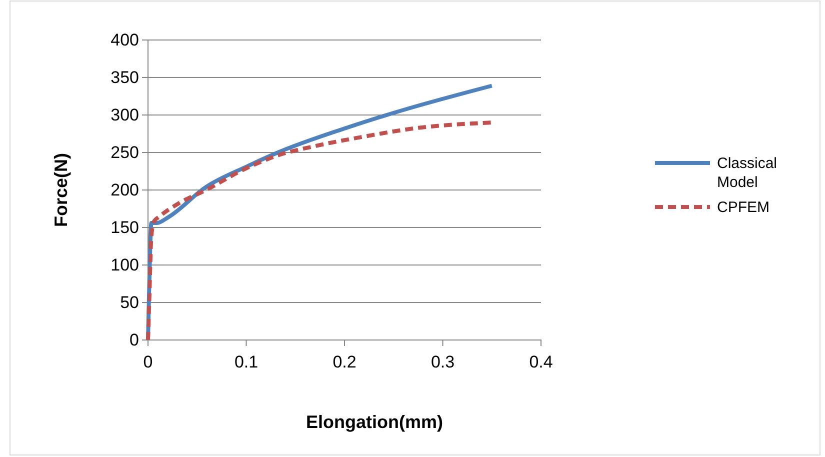  What do you see at coordinates (124, 77) in the screenshot?
I see `y-tick-label: 350` at bounding box center [124, 77].